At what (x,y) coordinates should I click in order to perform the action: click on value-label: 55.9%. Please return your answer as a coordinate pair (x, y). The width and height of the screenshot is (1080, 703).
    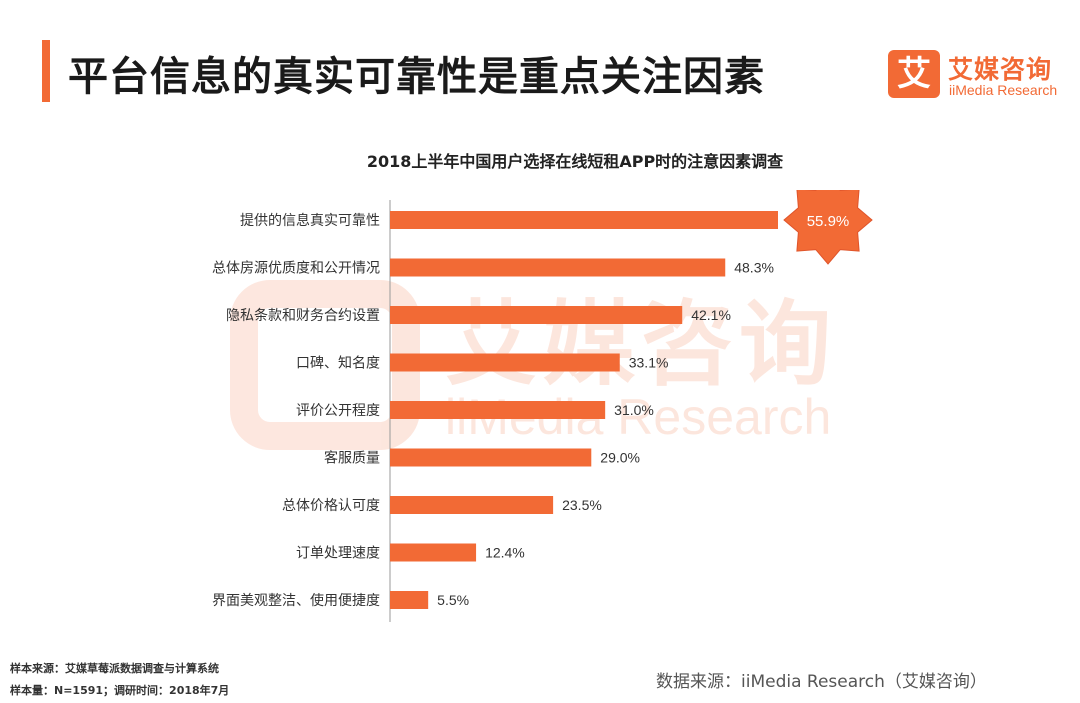
    Looking at the image, I should click on (828, 221).